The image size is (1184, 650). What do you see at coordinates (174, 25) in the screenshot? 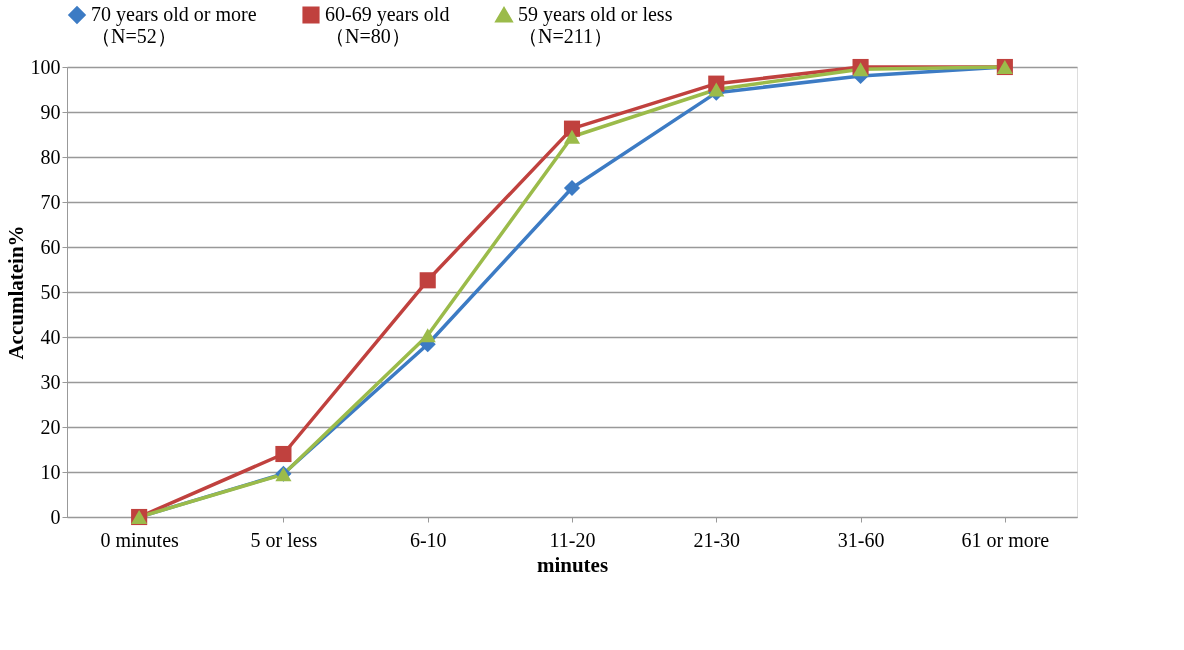
I see `legend-label: 70 years old or more （N=52）` at bounding box center [174, 25].